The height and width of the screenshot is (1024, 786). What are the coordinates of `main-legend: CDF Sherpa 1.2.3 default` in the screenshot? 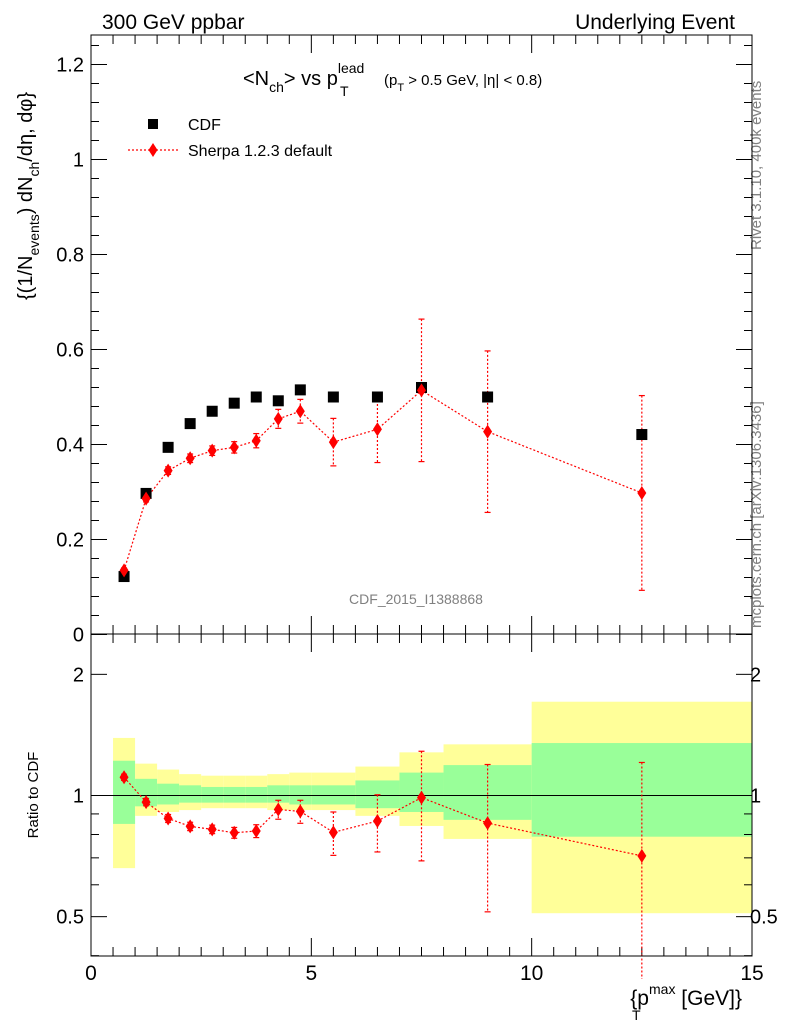 It's located at (230, 138).